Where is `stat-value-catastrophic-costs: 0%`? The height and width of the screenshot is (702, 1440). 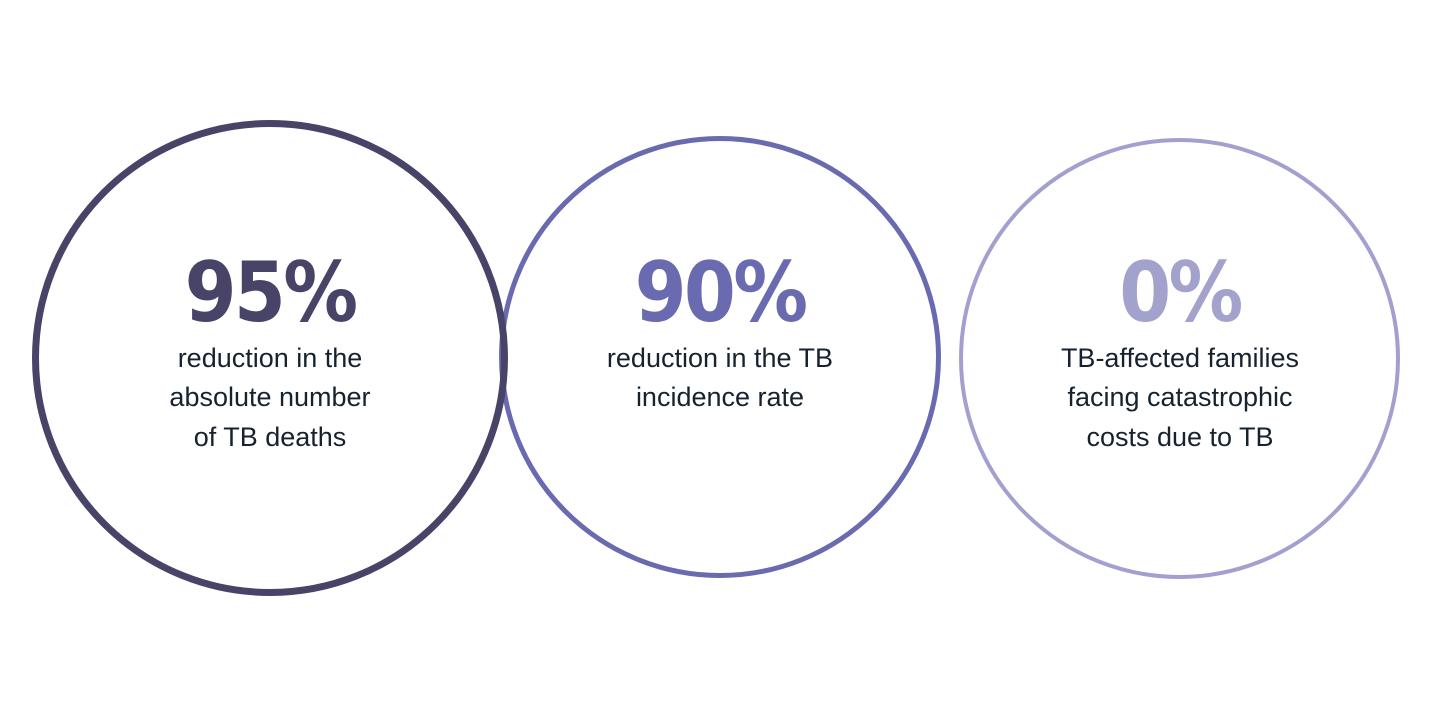
stat-value-catastrophic-costs: 0% is located at coordinates (1181, 292).